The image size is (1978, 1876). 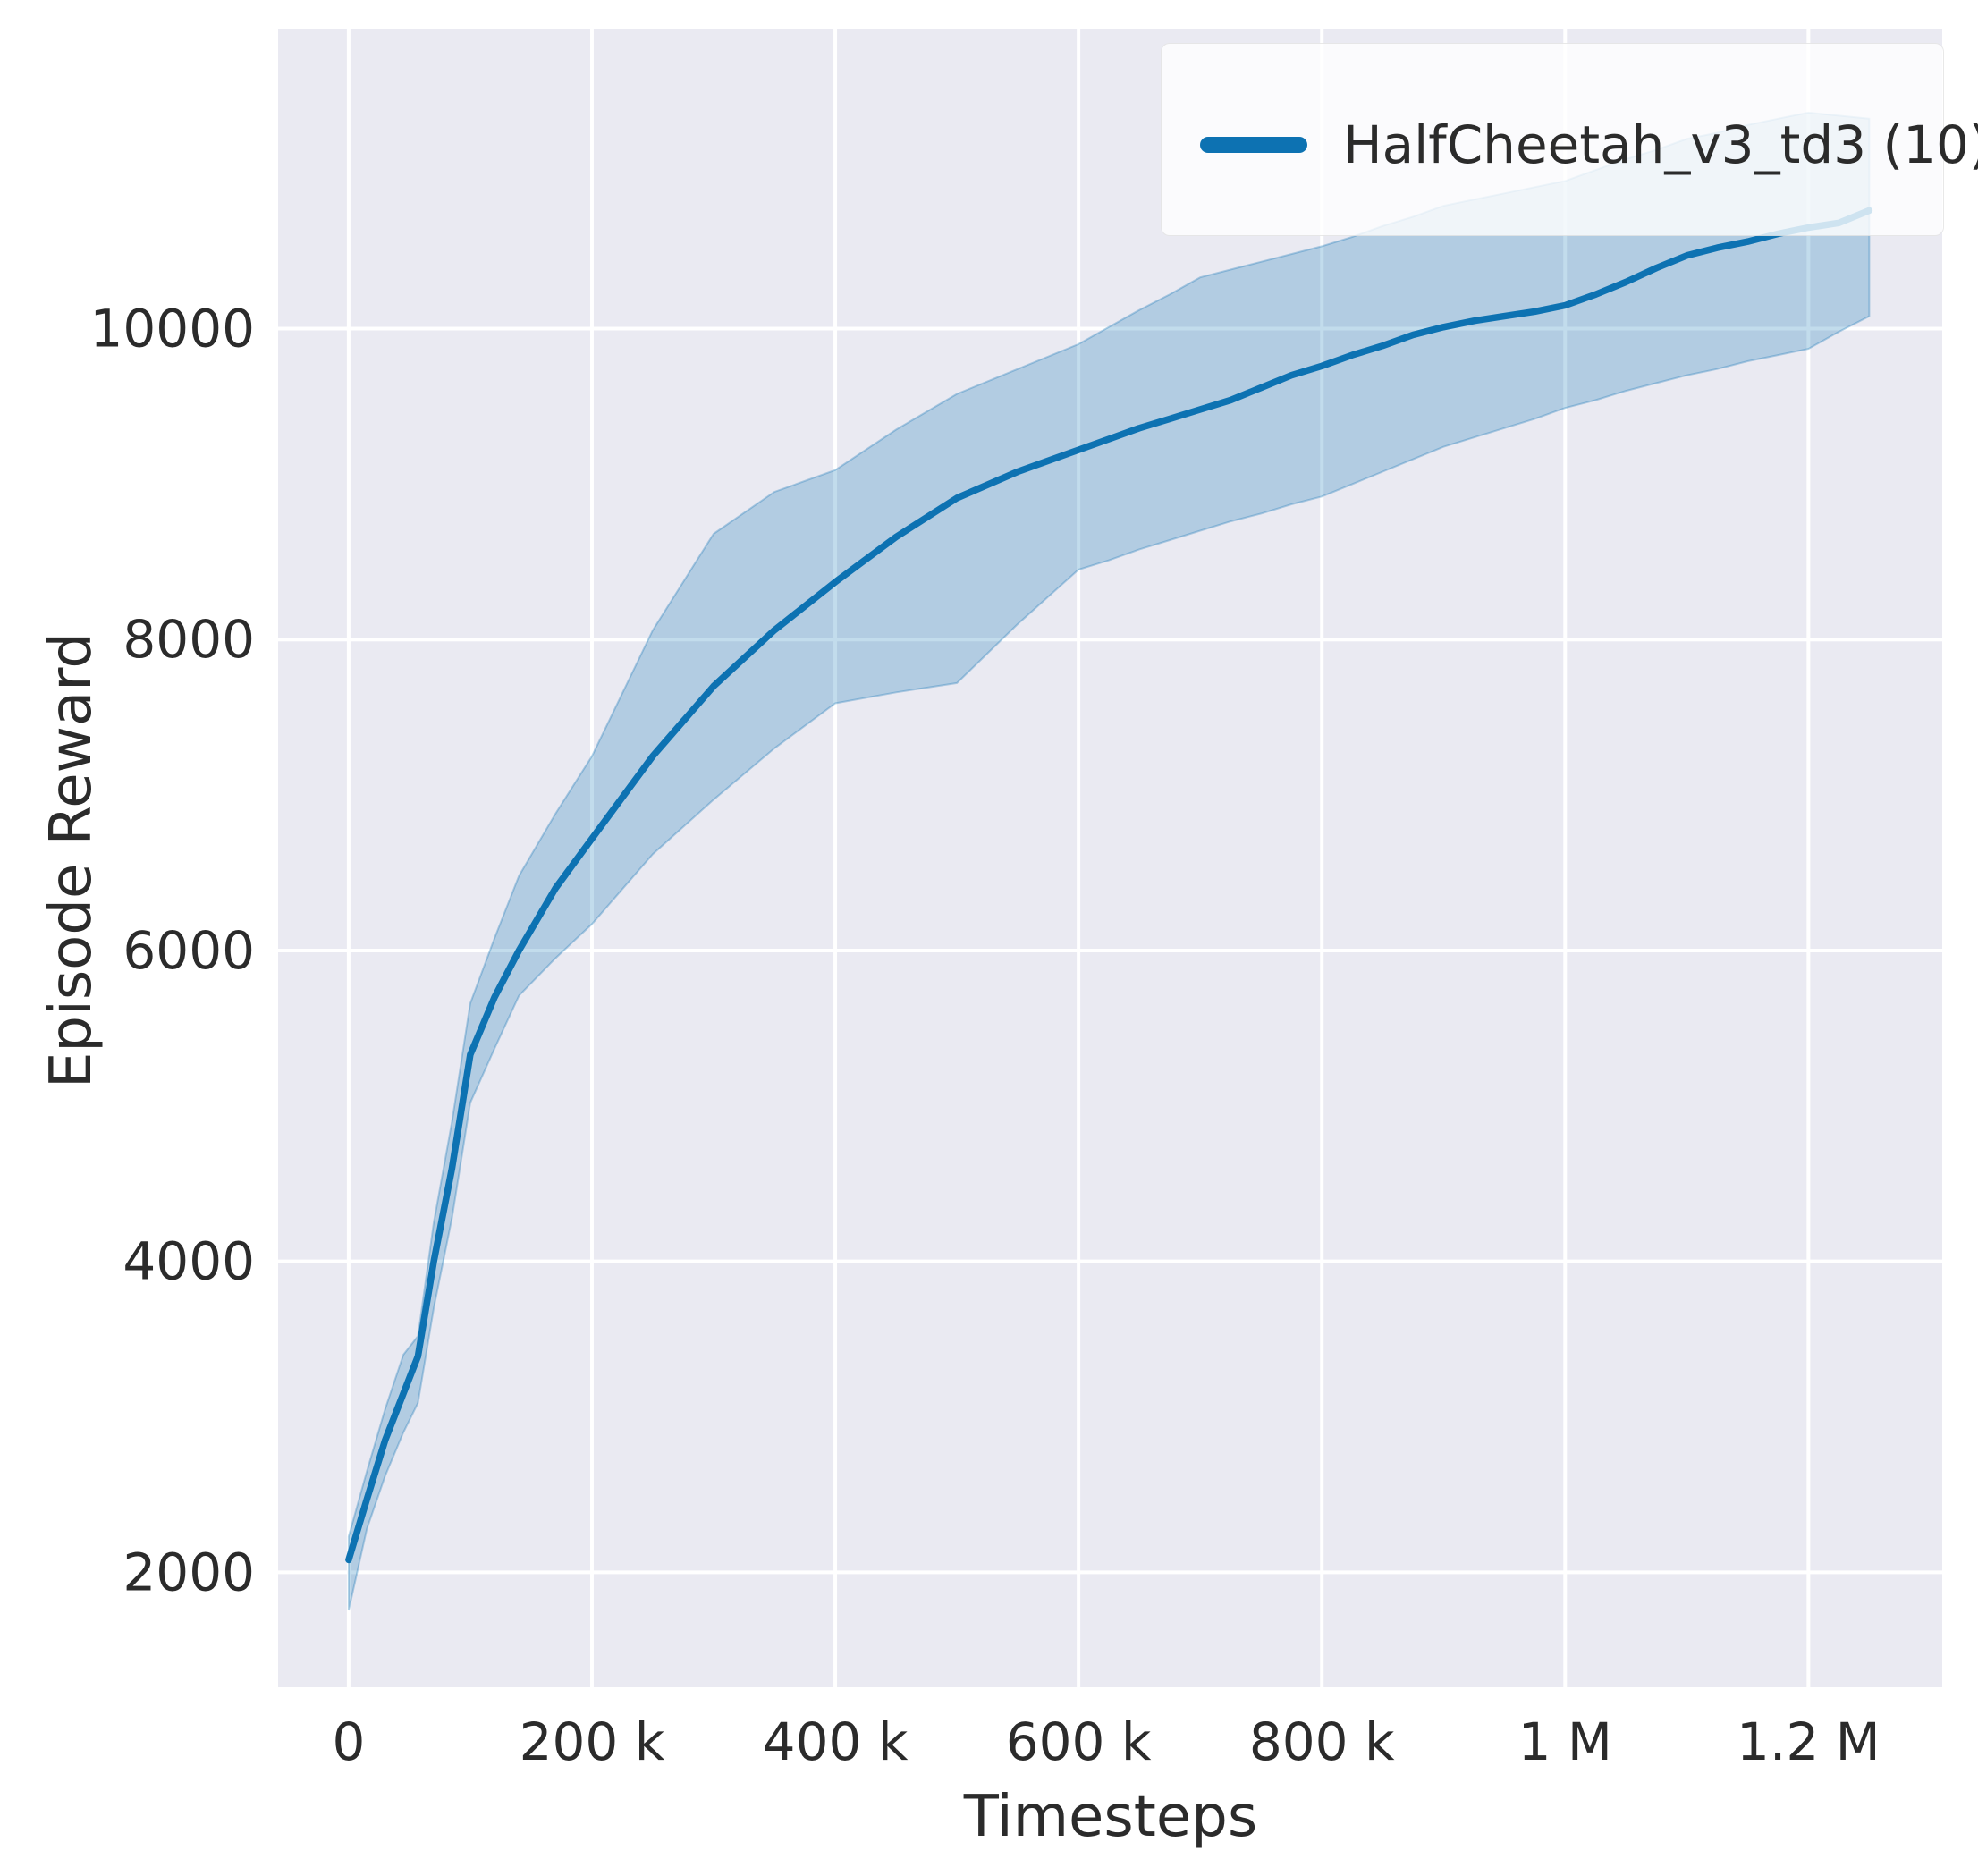 I want to click on y-tick-label: 10000, so click(x=172, y=329).